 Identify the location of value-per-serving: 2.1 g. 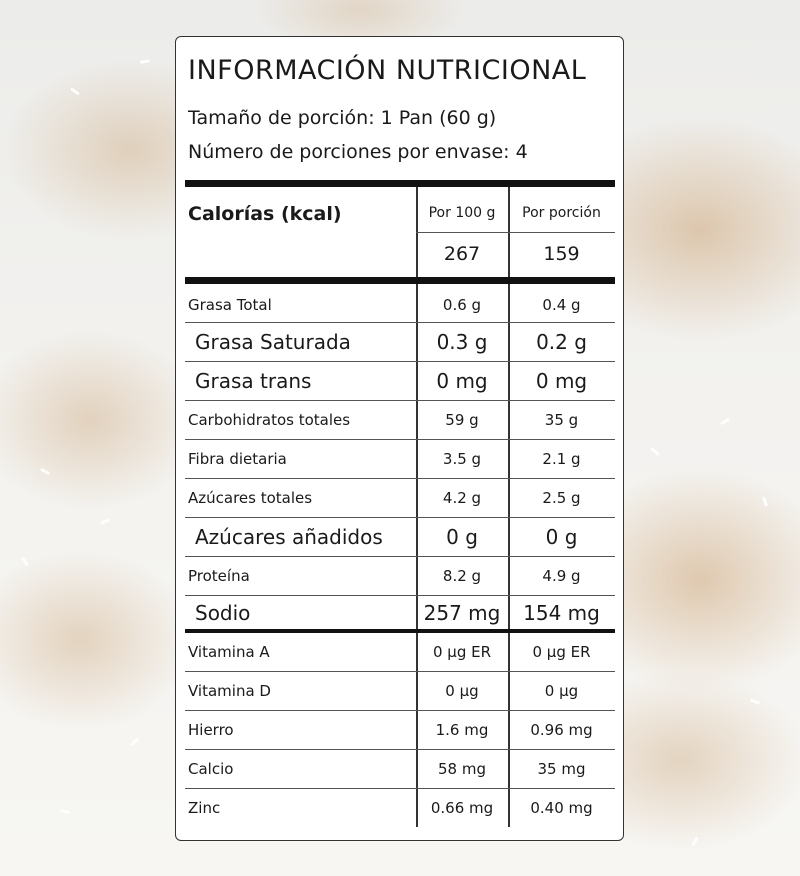
(561, 459).